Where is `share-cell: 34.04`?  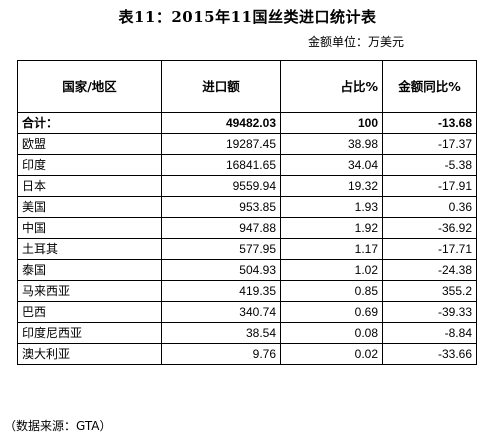
share-cell: 34.04 is located at coordinates (331, 165).